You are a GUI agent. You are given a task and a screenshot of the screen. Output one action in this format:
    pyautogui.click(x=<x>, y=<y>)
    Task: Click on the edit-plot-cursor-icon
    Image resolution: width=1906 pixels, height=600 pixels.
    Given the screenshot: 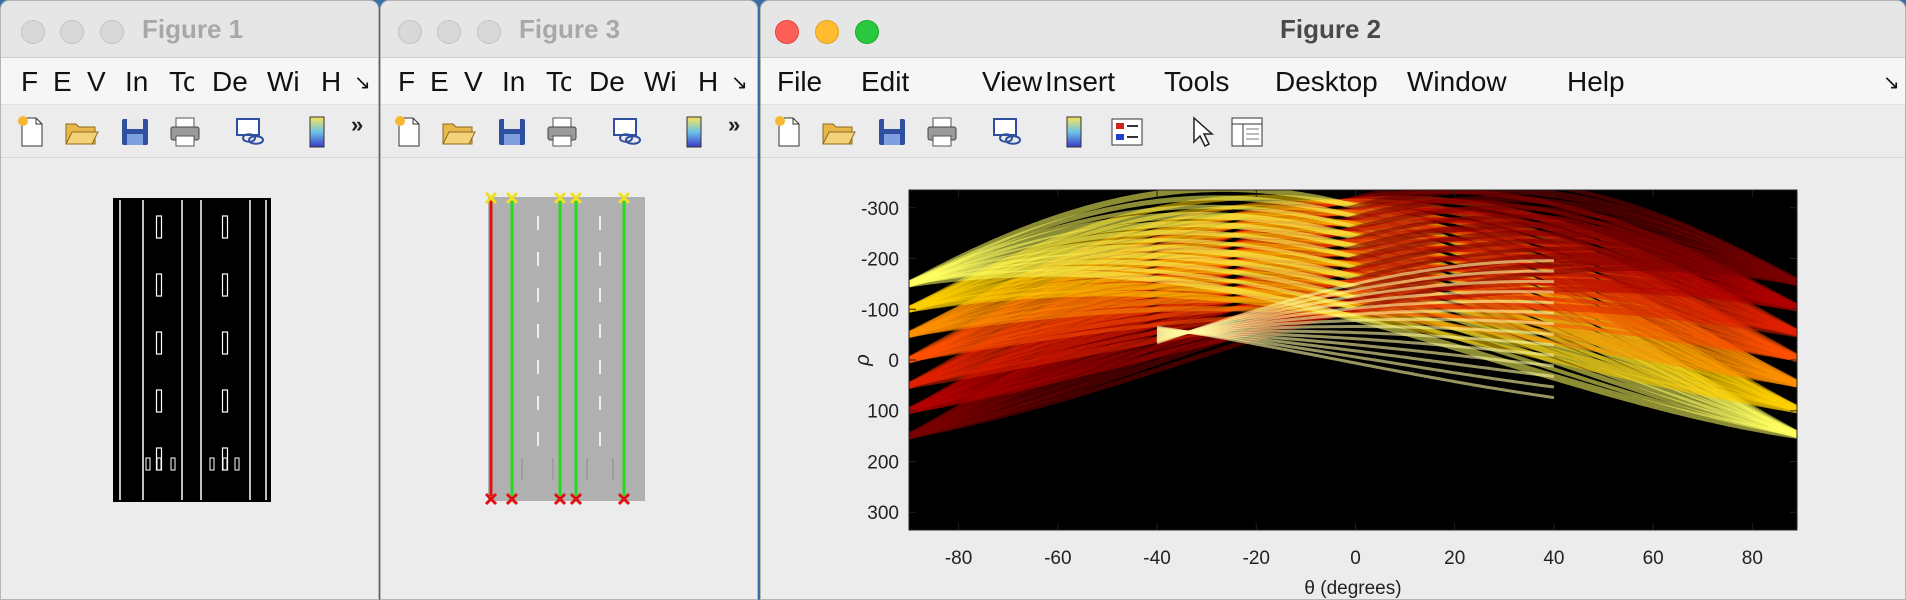 What is the action you would take?
    pyautogui.click(x=1202, y=132)
    